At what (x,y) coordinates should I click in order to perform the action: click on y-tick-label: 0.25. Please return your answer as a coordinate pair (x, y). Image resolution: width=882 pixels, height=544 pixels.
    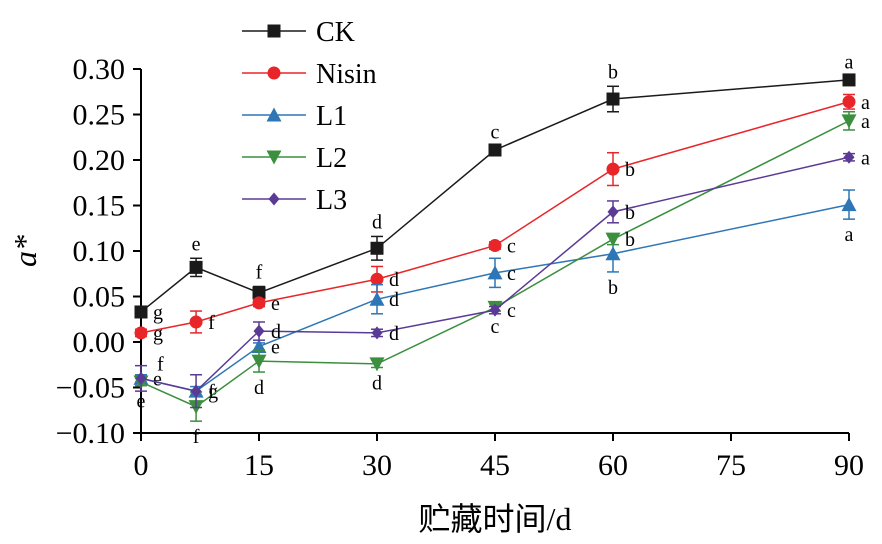
    Looking at the image, I should click on (99, 115).